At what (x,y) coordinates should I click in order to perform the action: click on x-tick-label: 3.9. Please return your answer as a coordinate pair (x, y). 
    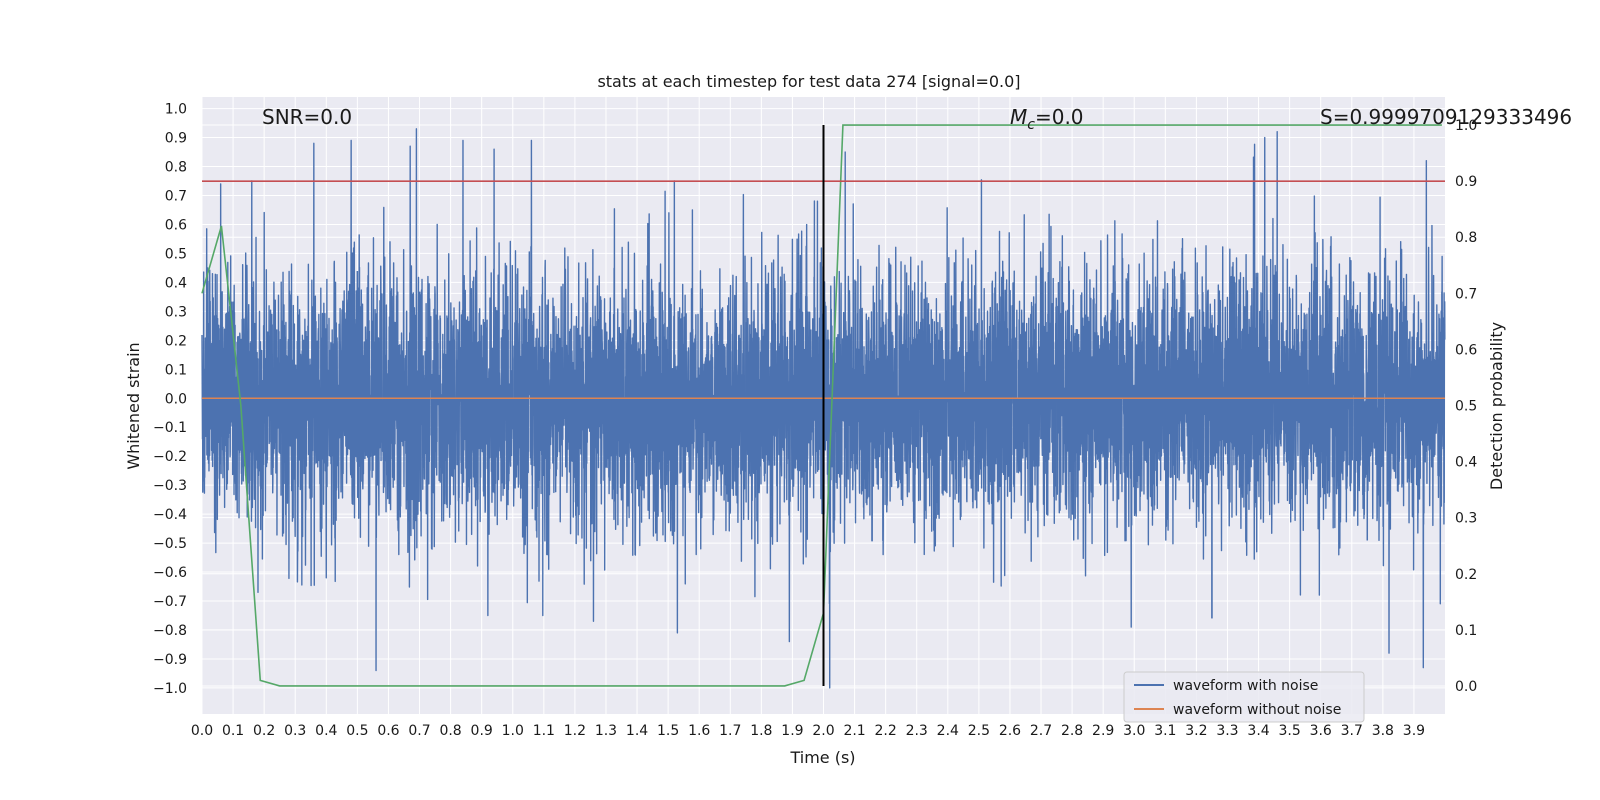
    Looking at the image, I should click on (1414, 731).